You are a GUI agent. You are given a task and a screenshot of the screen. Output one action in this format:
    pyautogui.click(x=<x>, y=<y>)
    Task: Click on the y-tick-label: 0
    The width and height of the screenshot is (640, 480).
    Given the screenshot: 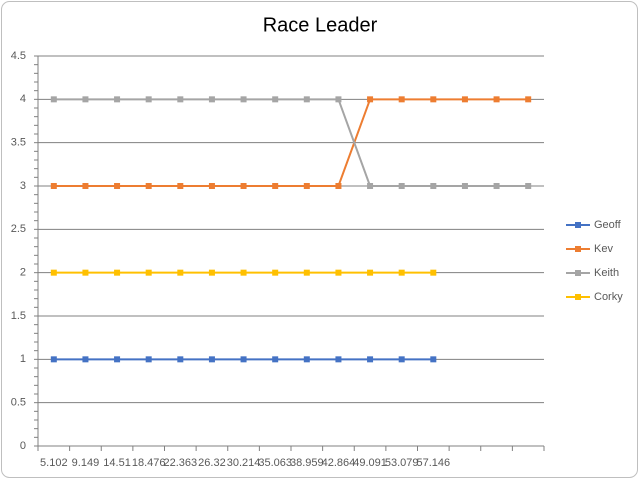 What is the action you would take?
    pyautogui.click(x=23, y=446)
    